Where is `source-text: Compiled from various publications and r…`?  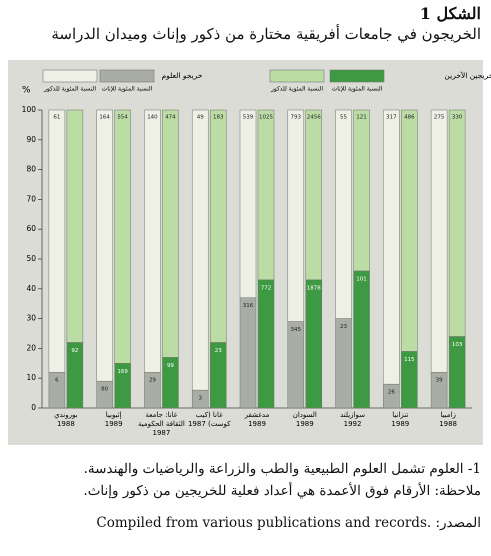 source-text: Compiled from various publications and r… is located at coordinates (264, 523).